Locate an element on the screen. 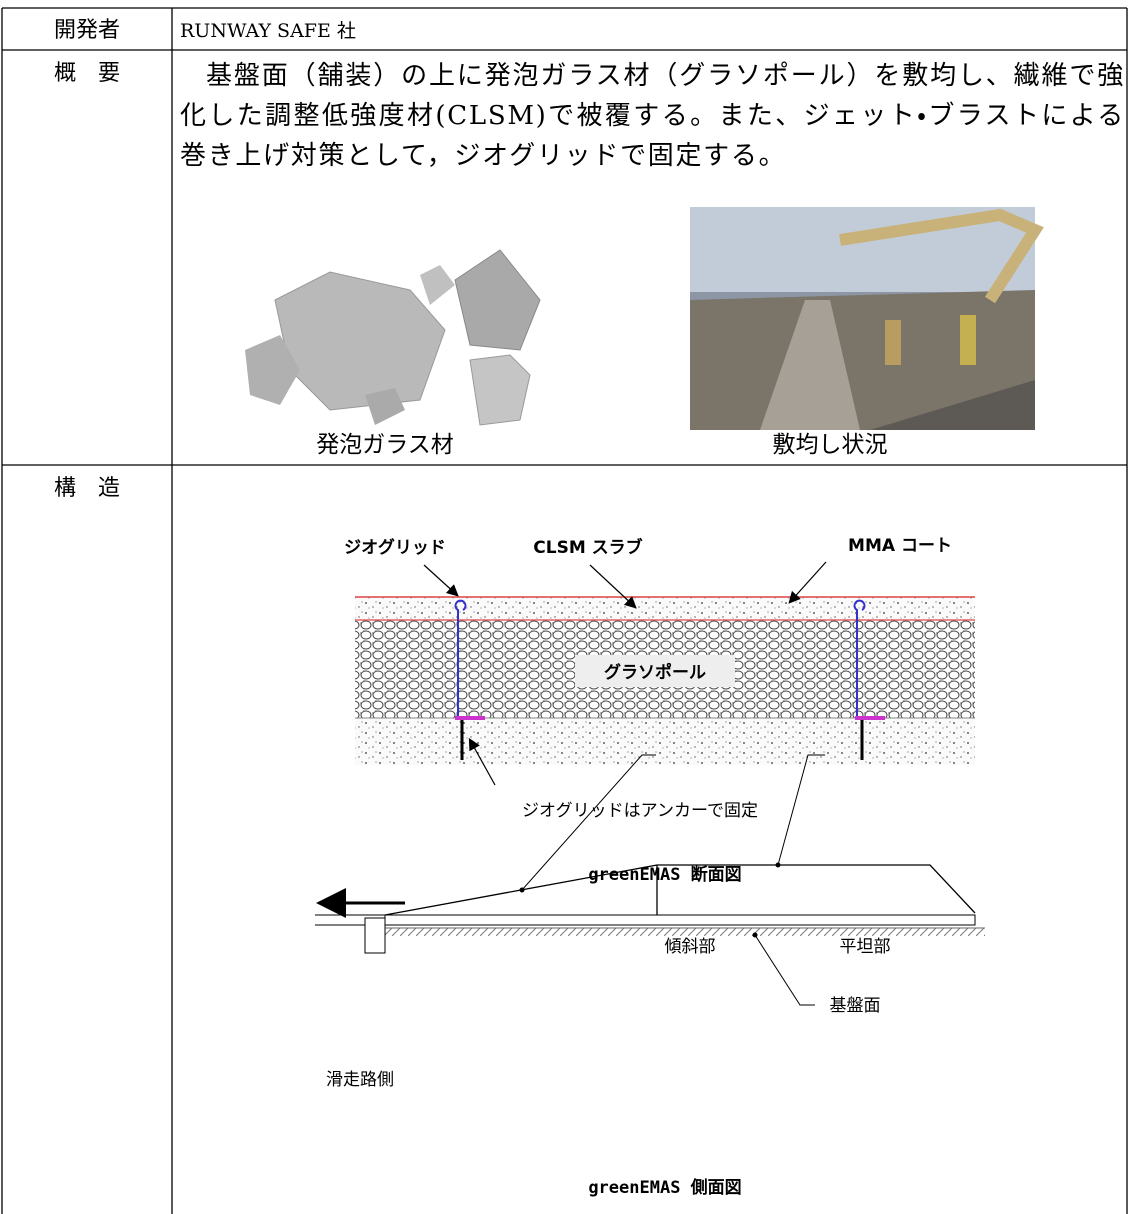 Image resolution: width=1129 pixels, height=1214 pixels. callout: ジオグリッド is located at coordinates (395, 547).